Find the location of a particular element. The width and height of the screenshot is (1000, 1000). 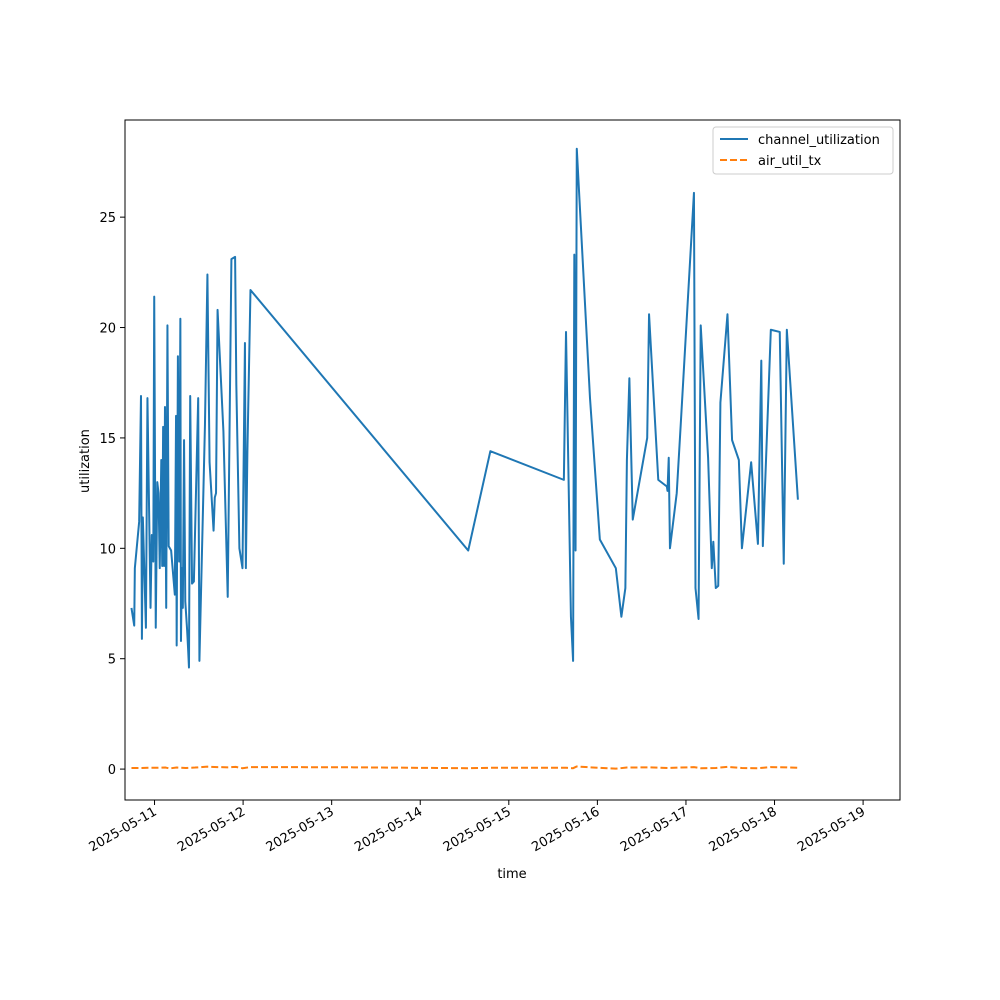

series-line-air-util-tx is located at coordinates (464, 767).